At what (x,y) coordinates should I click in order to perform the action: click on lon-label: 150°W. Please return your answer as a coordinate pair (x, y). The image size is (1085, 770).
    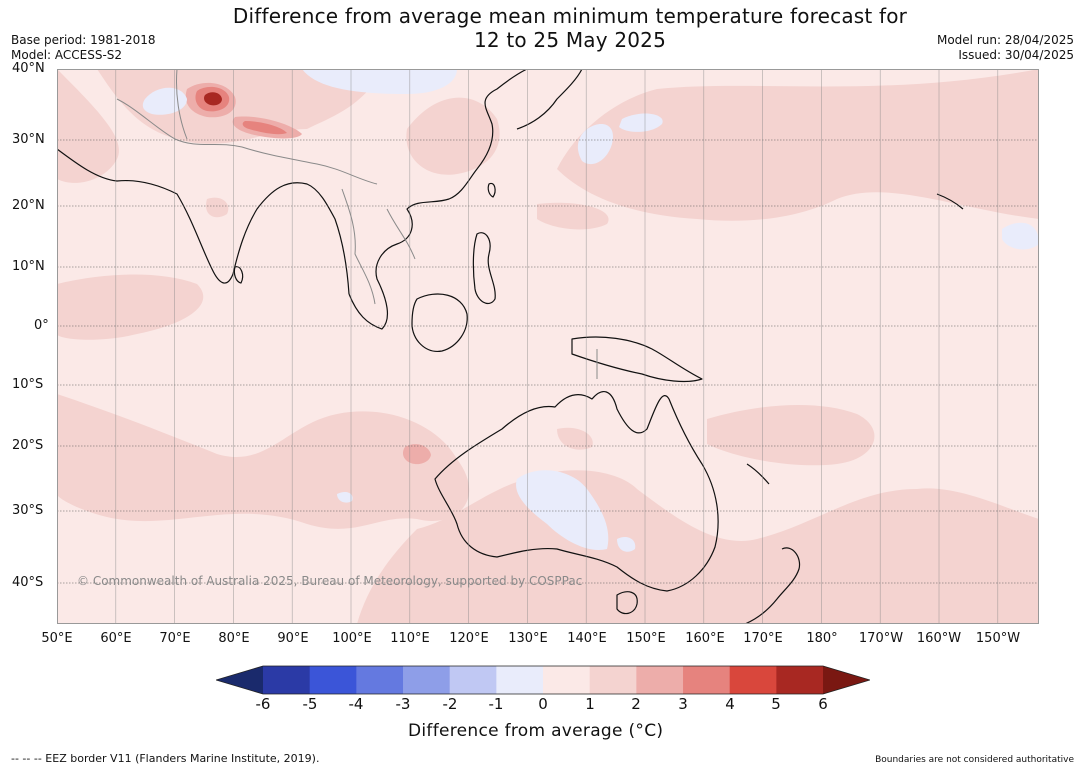
    Looking at the image, I should click on (998, 638).